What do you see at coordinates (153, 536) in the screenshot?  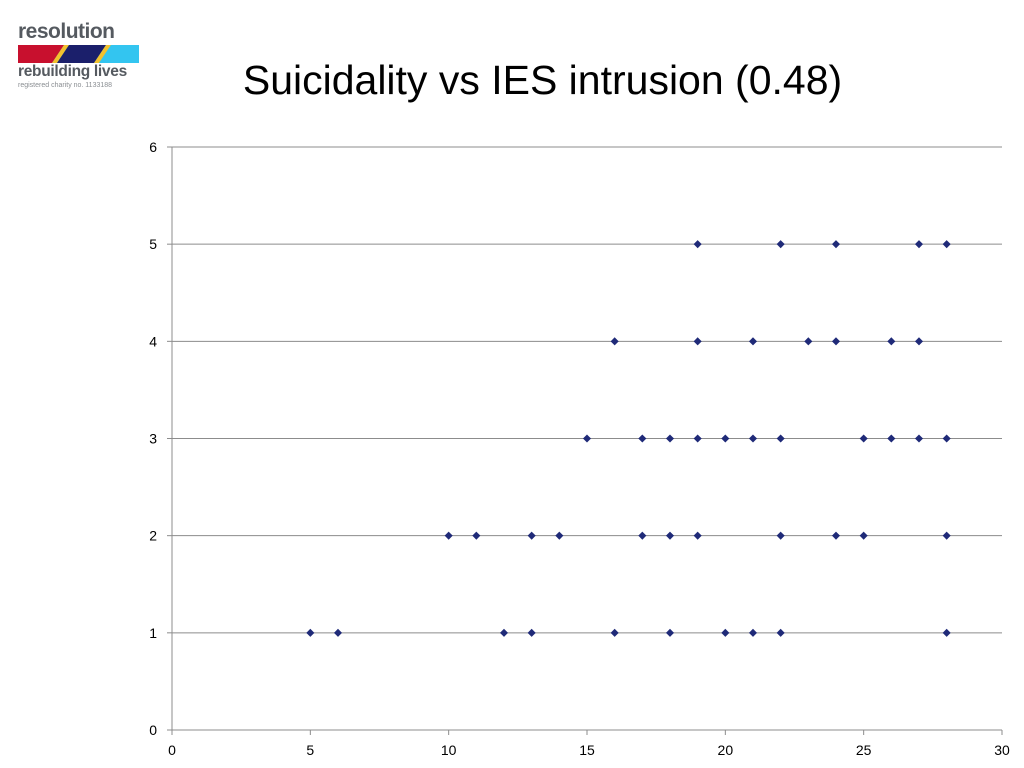 I see `y-tick-label-2: 2` at bounding box center [153, 536].